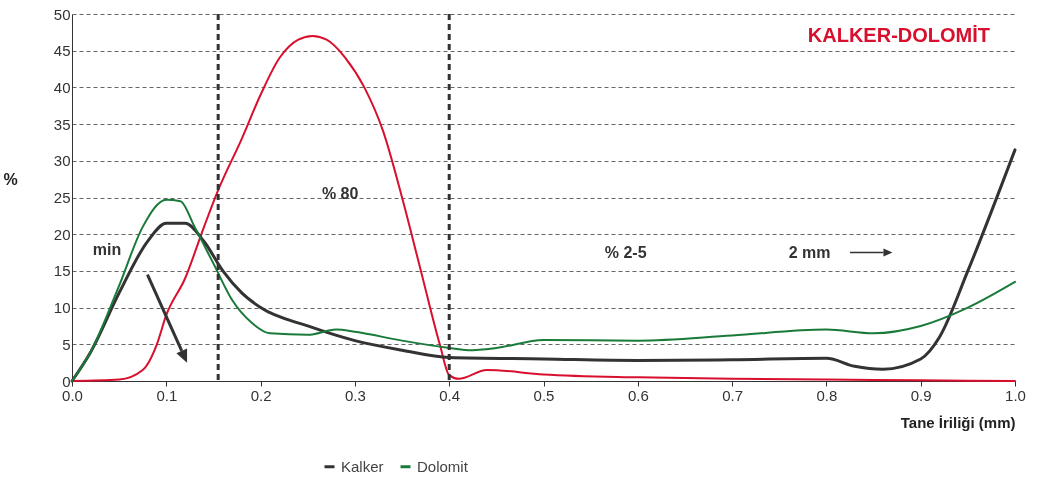 This screenshot has width=1045, height=486. What do you see at coordinates (898, 35) in the screenshot?
I see `text: KALKER-DOLOMİT` at bounding box center [898, 35].